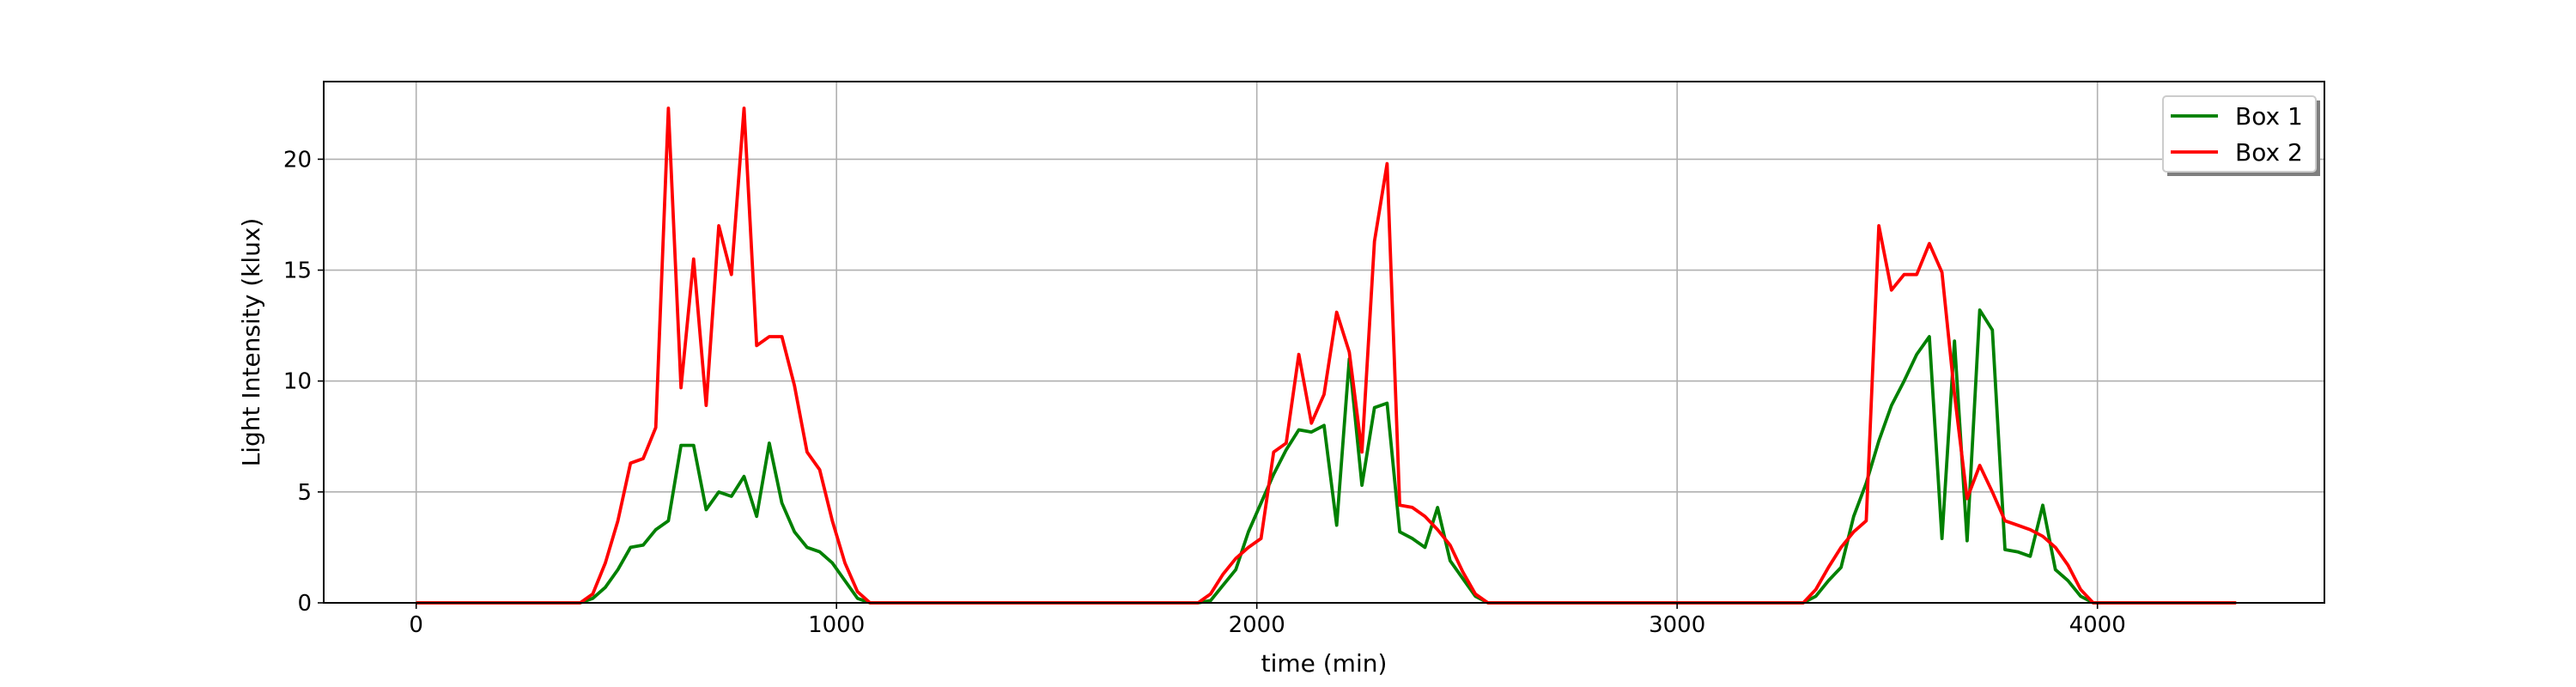 Image resolution: width=2576 pixels, height=687 pixels. I want to click on legend-label-1: Box 1, so click(2269, 116).